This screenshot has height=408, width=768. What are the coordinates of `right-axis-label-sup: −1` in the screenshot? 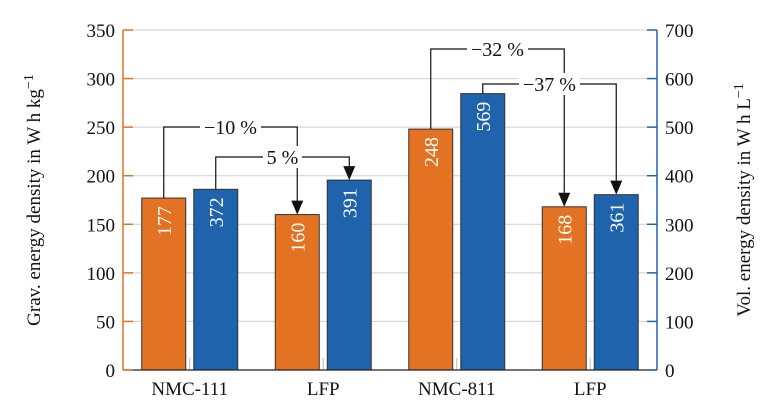 It's located at (739, 90).